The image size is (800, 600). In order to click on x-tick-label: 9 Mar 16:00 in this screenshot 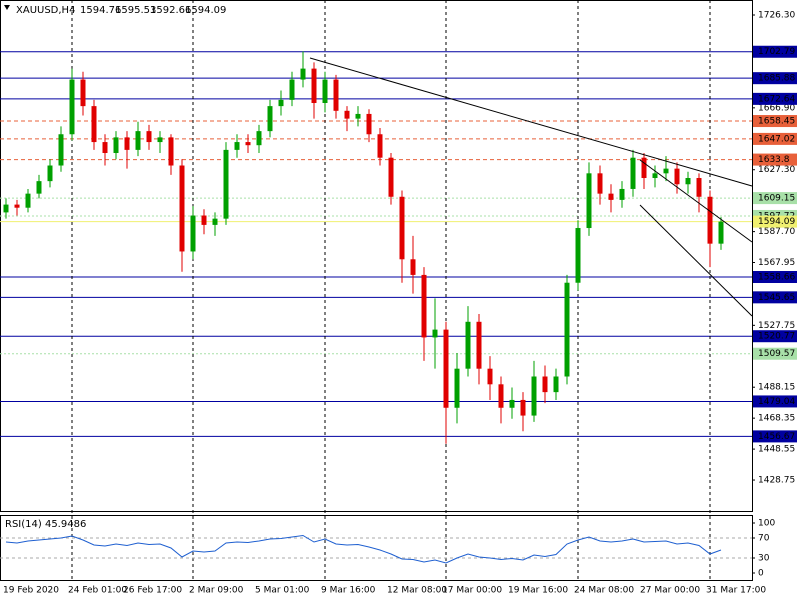, I will do `click(348, 591)`.